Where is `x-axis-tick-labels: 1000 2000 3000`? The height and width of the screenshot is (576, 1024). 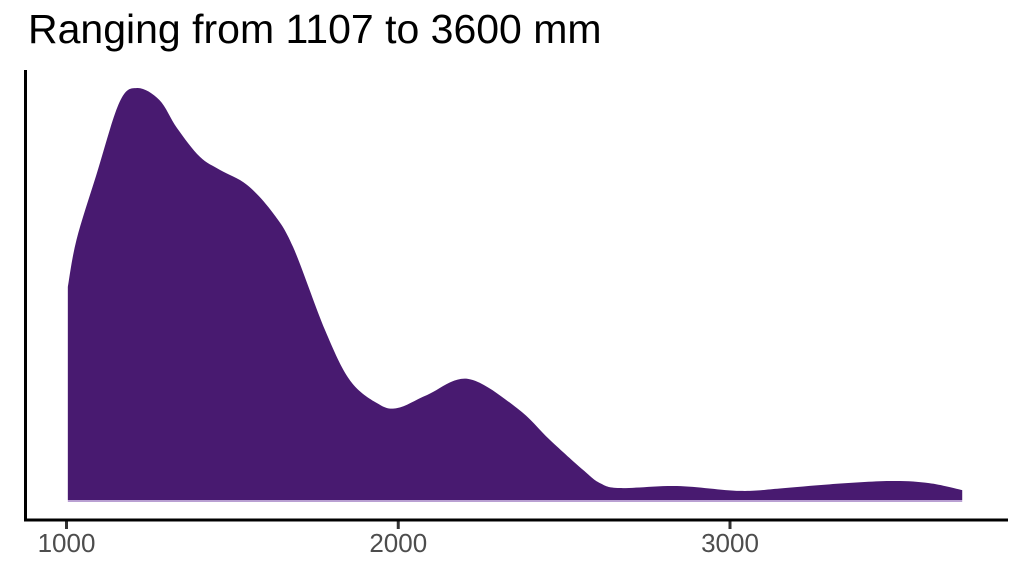 x-axis-tick-labels: 1000 2000 3000 is located at coordinates (398, 543).